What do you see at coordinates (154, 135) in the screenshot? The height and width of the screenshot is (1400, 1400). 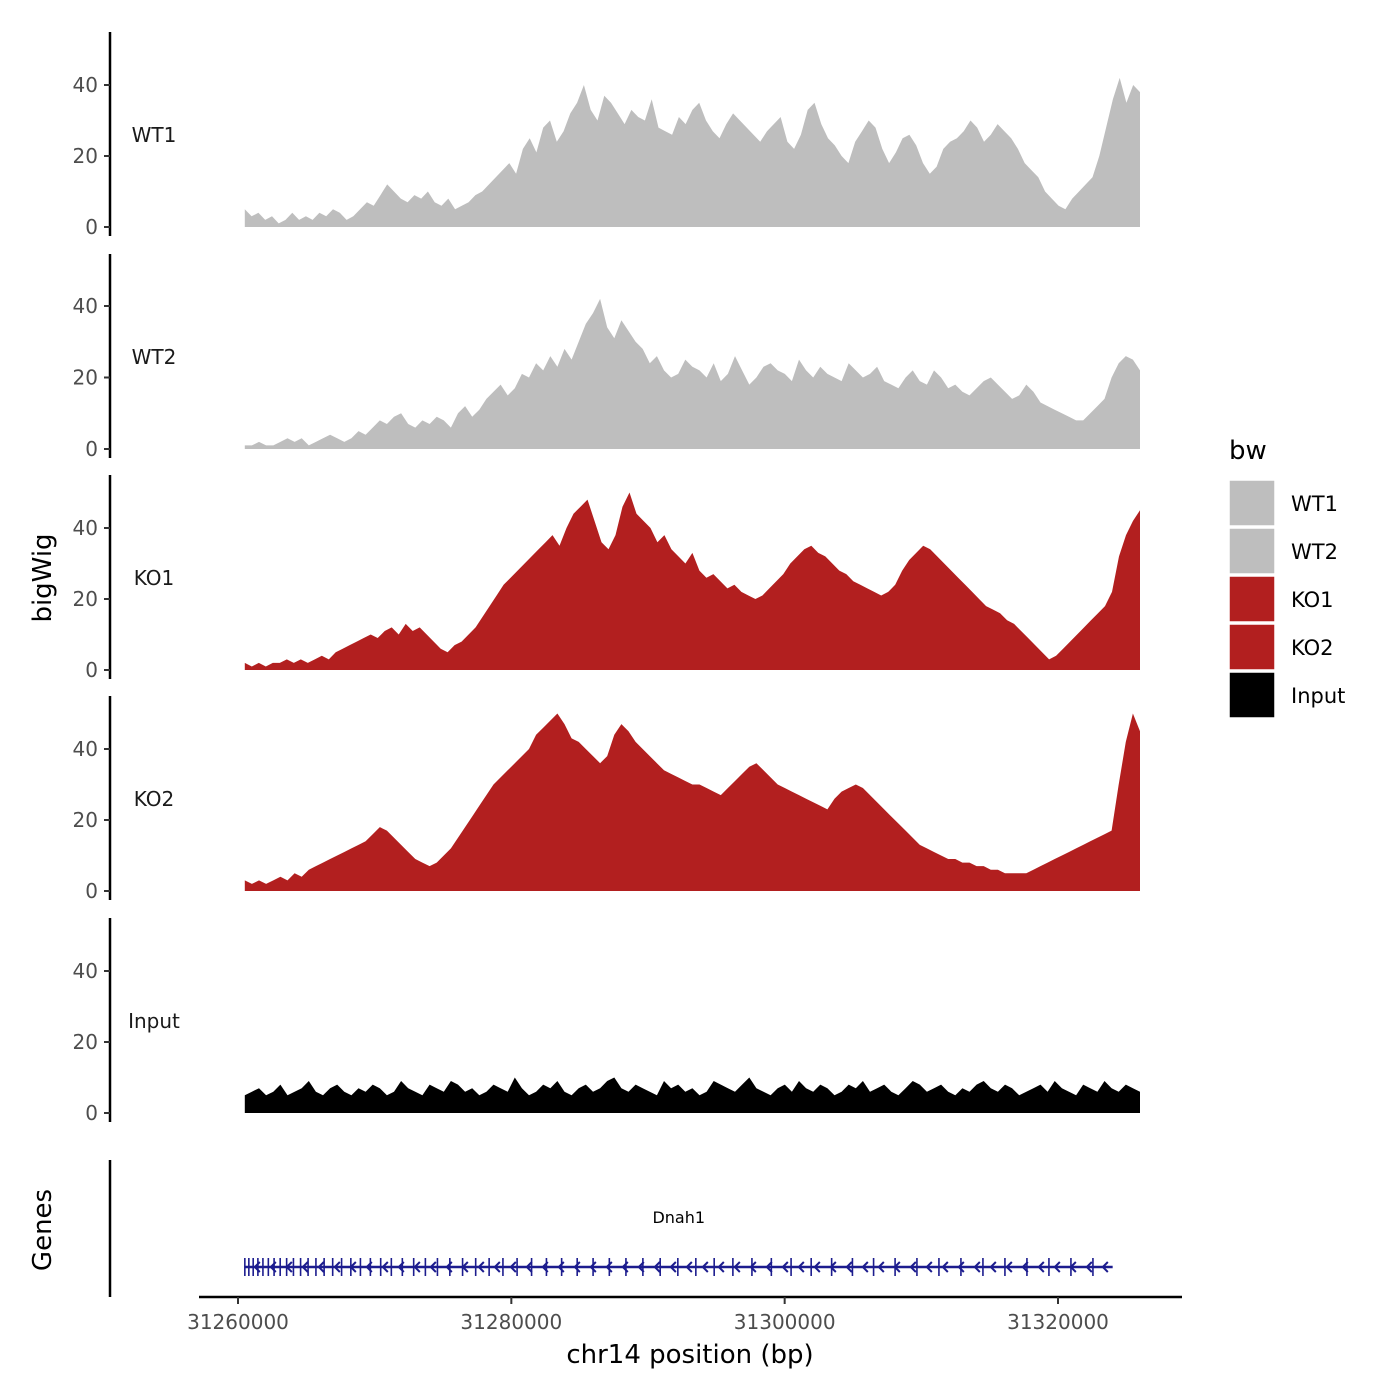 I see `track-label-wt1: WT1` at bounding box center [154, 135].